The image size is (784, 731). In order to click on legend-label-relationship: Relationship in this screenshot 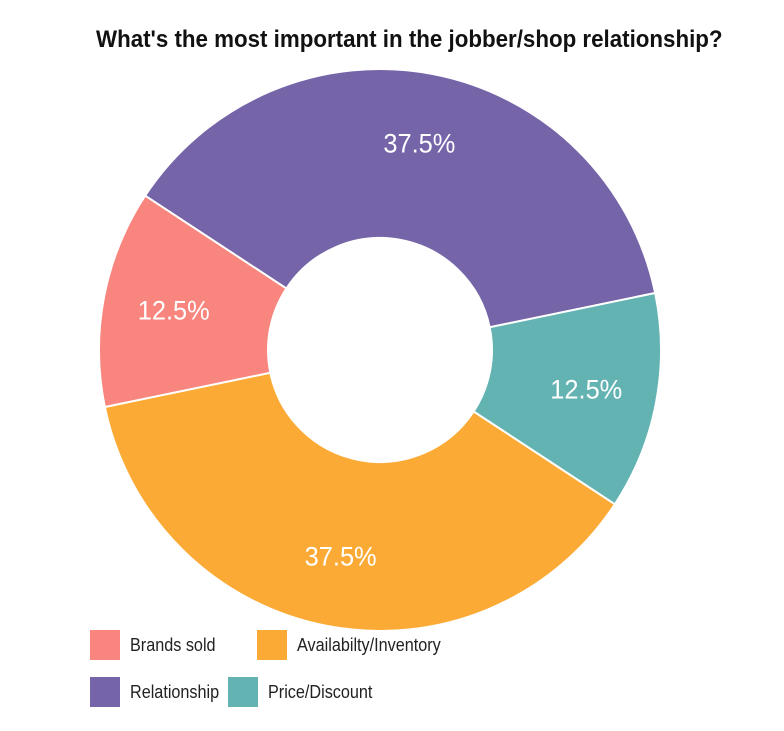, I will do `click(175, 691)`.